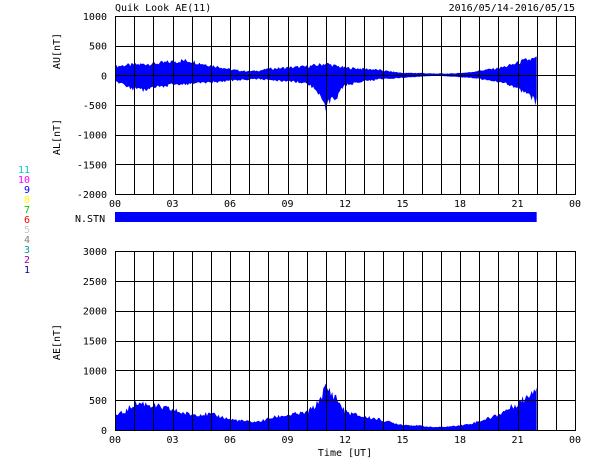 The image size is (590, 460). What do you see at coordinates (92, 136) in the screenshot?
I see `y-tick-label: -1000` at bounding box center [92, 136].